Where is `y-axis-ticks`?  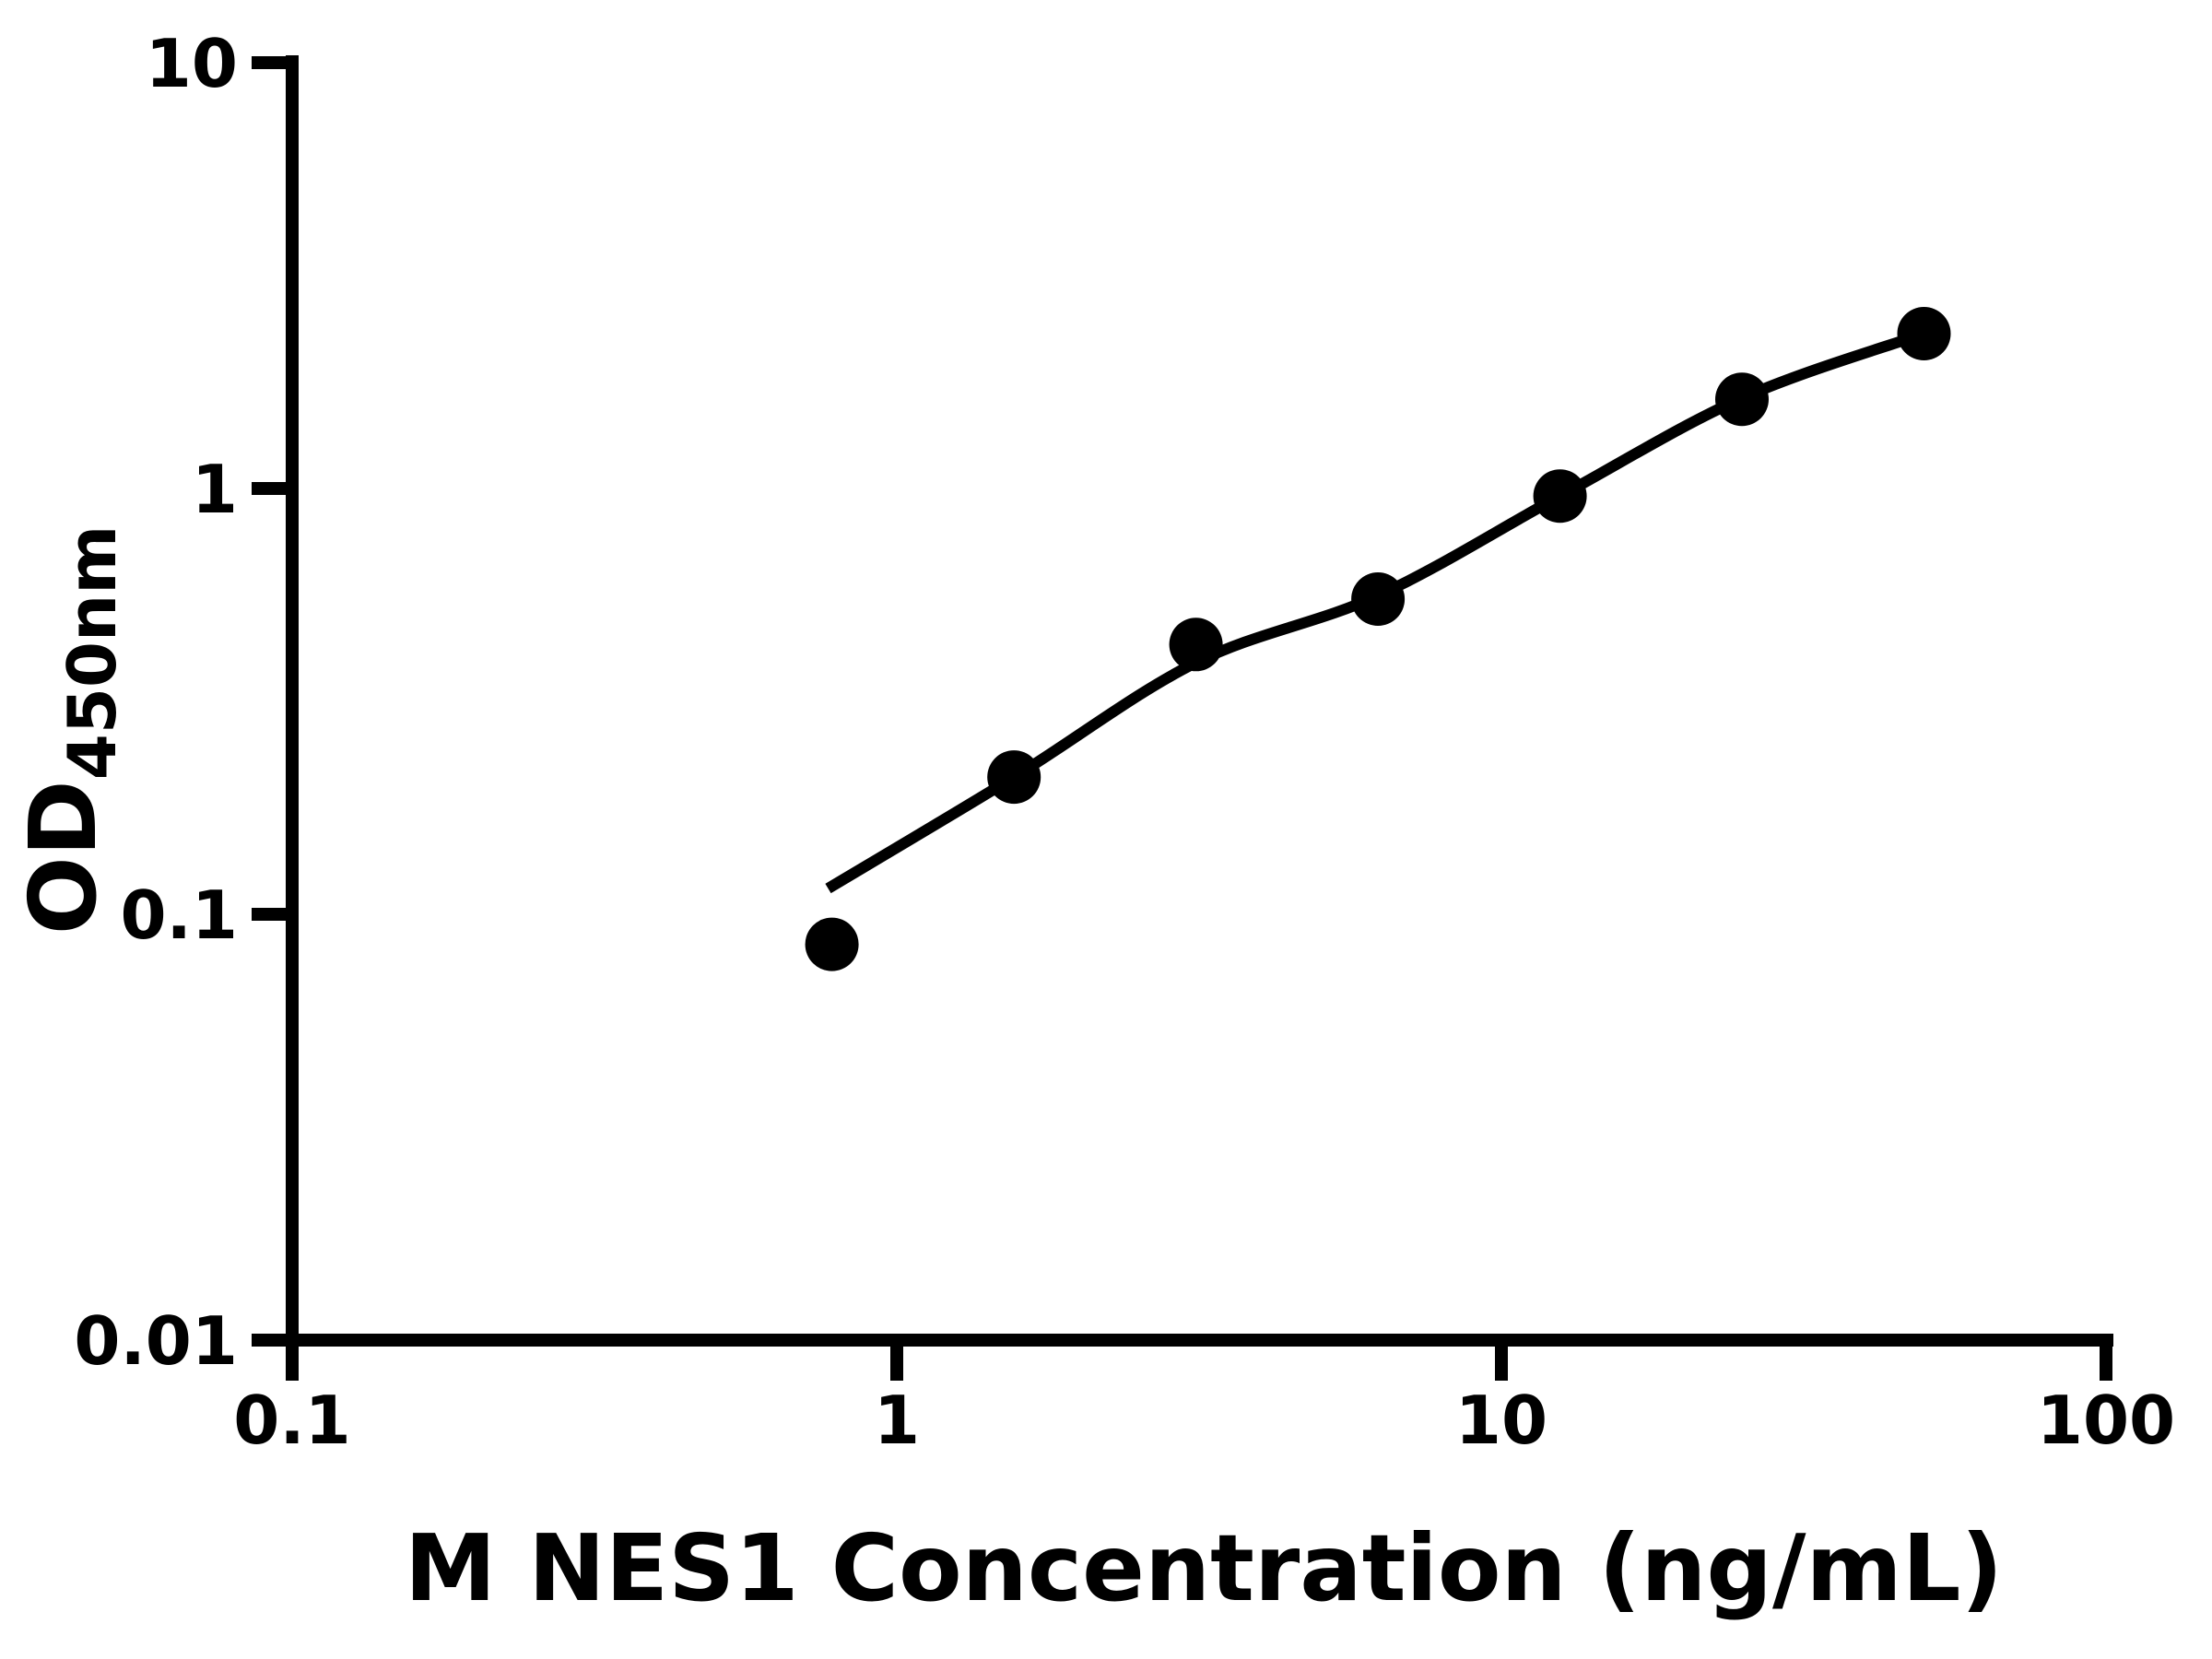 y-axis-ticks is located at coordinates (272, 701).